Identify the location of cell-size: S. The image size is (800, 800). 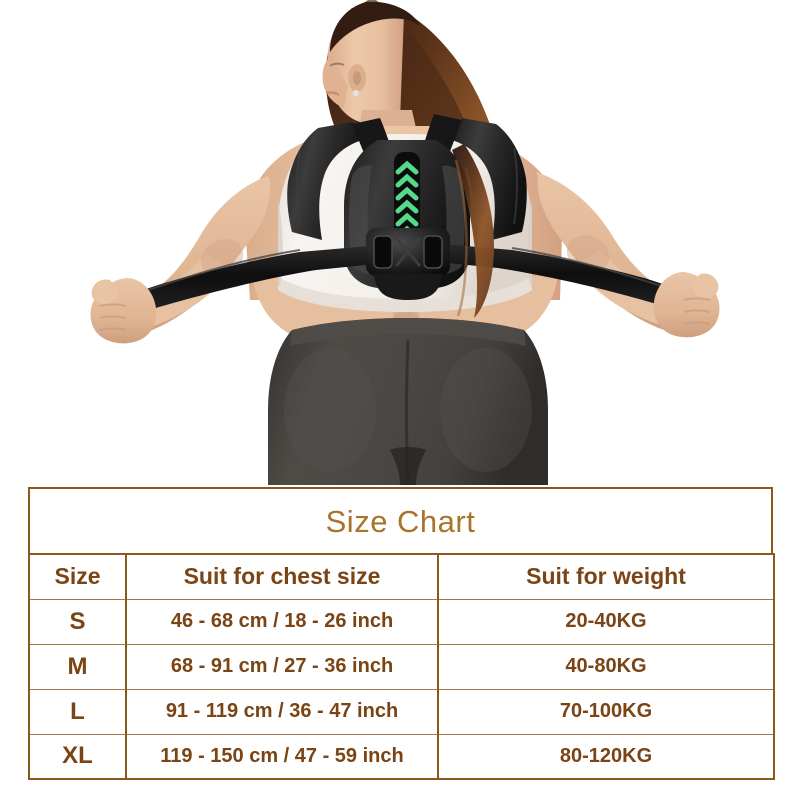
(77, 621).